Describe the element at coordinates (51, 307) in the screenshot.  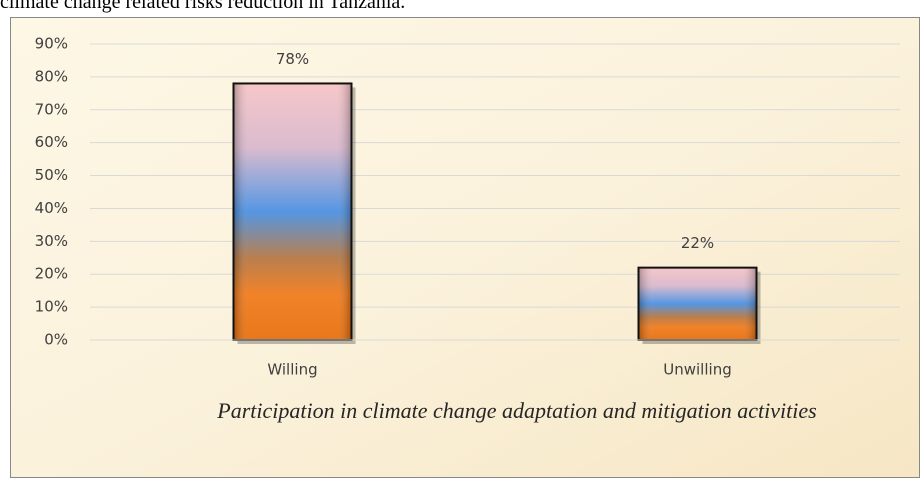
I see `y-tick-label: 10%` at that location.